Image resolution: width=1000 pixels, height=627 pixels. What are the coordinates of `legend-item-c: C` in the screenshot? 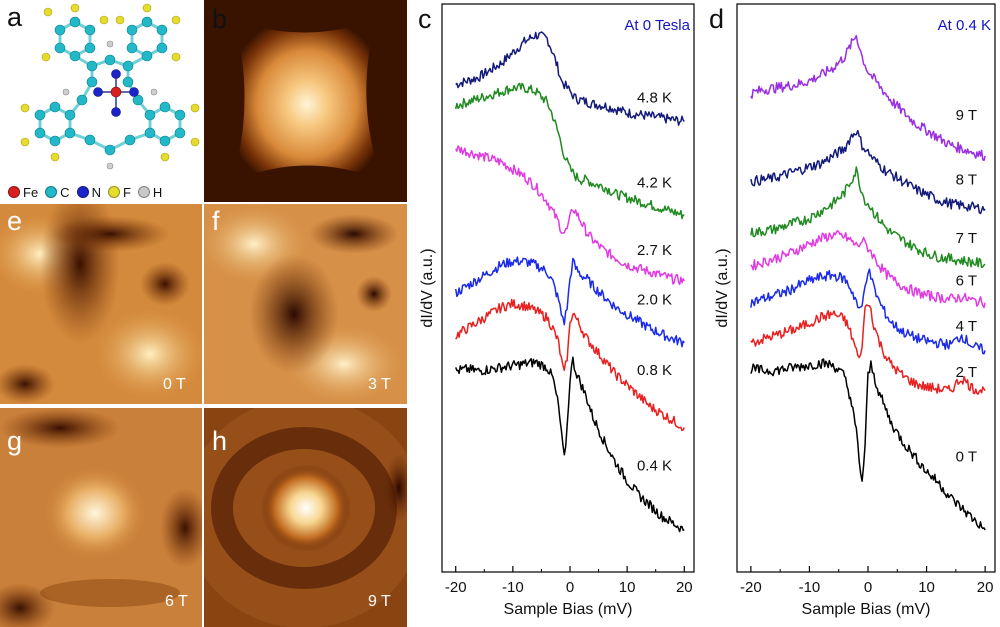 It's located at (57, 192).